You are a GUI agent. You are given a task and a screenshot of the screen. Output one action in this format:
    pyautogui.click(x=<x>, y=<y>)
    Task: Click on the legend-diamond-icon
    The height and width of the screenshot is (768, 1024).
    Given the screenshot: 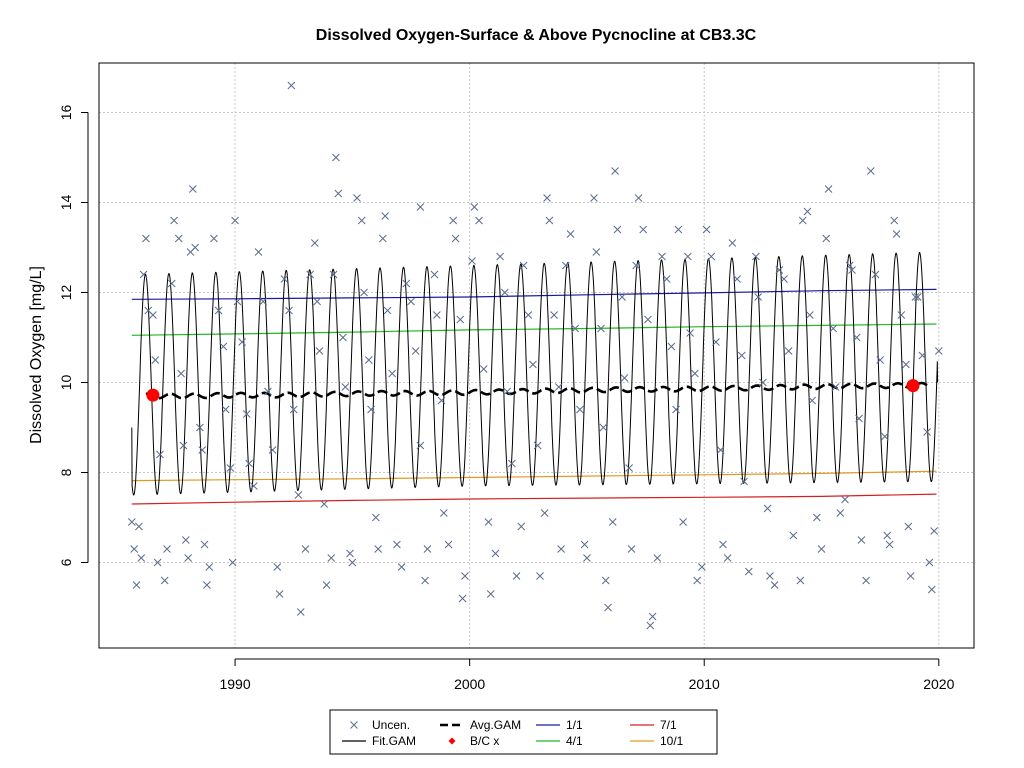 What is the action you would take?
    pyautogui.click(x=452, y=741)
    